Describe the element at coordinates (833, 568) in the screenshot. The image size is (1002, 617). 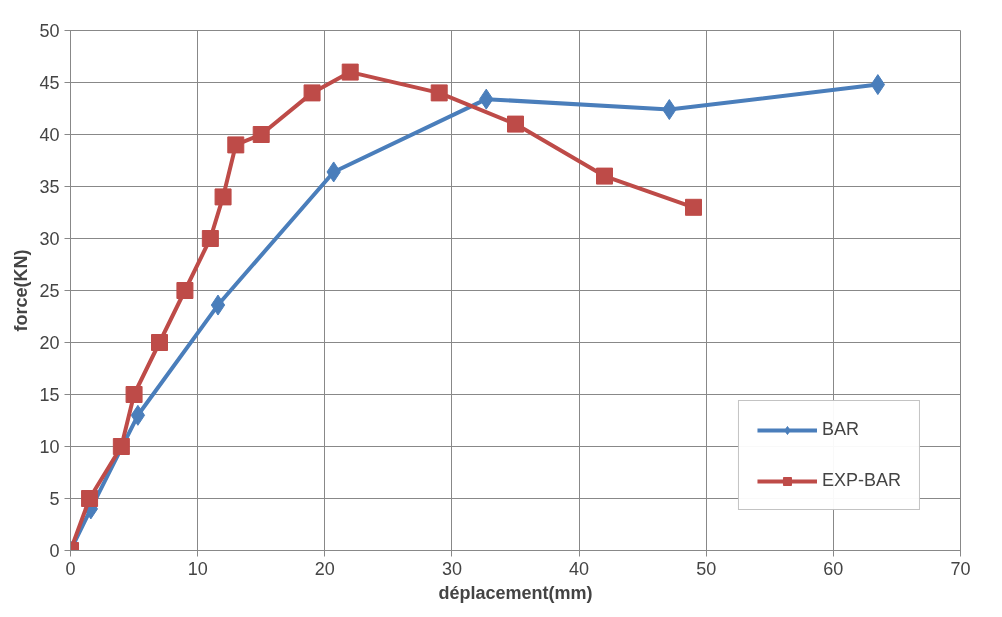
I see `x-tick-label: 60` at that location.